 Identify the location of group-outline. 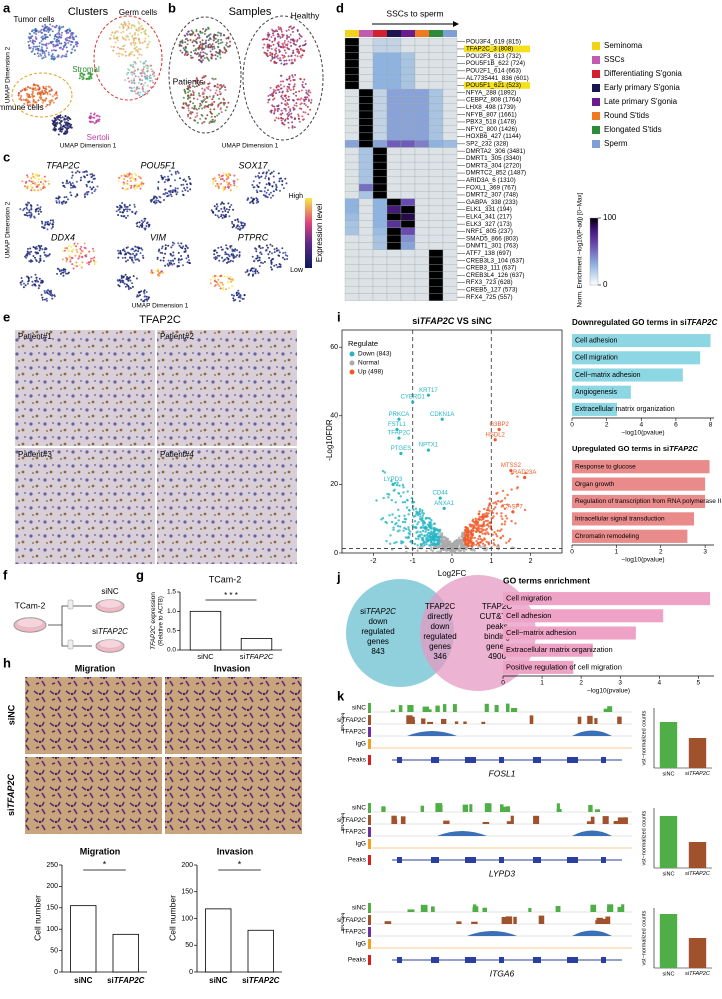
(42, 95).